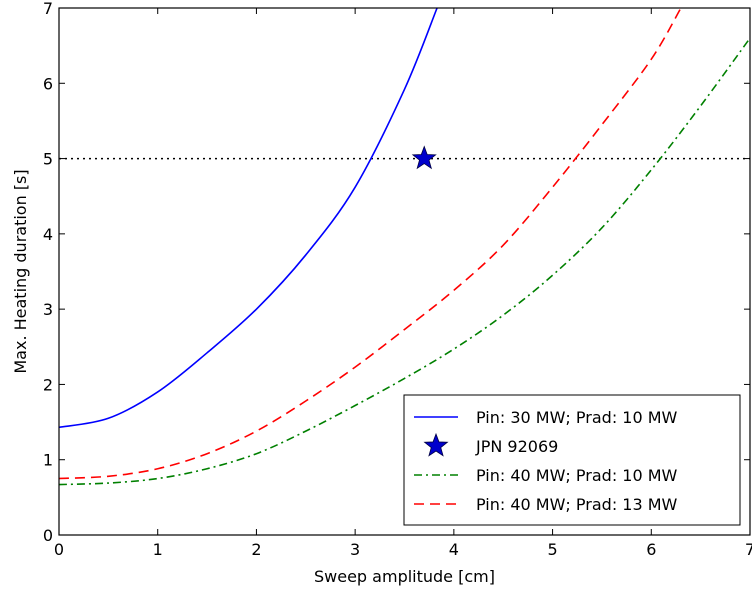 The image size is (752, 592). What do you see at coordinates (436, 444) in the screenshot?
I see `legend-star-icon` at bounding box center [436, 444].